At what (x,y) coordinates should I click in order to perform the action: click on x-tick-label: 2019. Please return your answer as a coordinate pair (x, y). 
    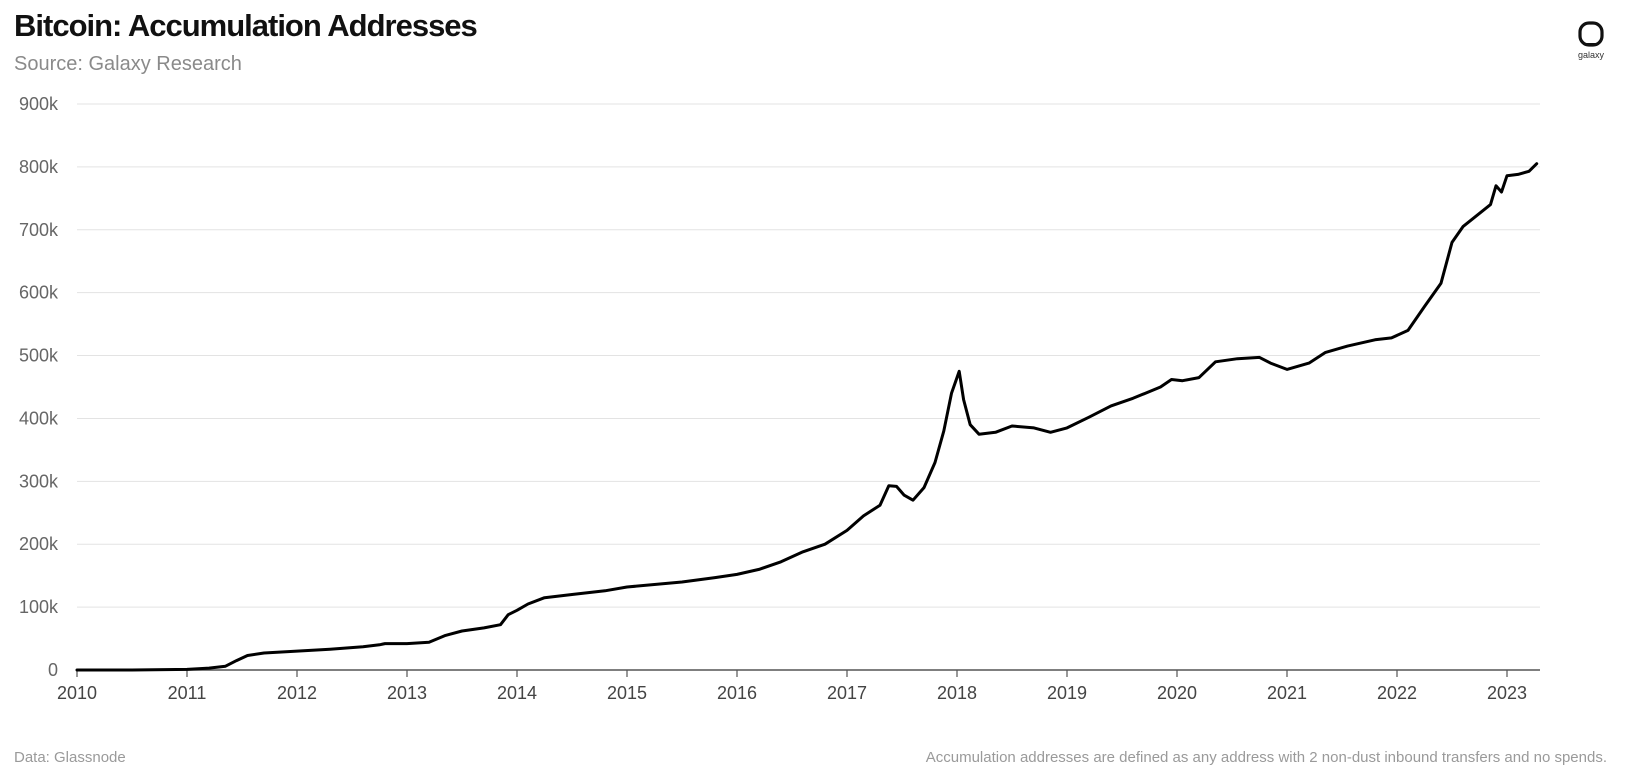
    Looking at the image, I should click on (1067, 693).